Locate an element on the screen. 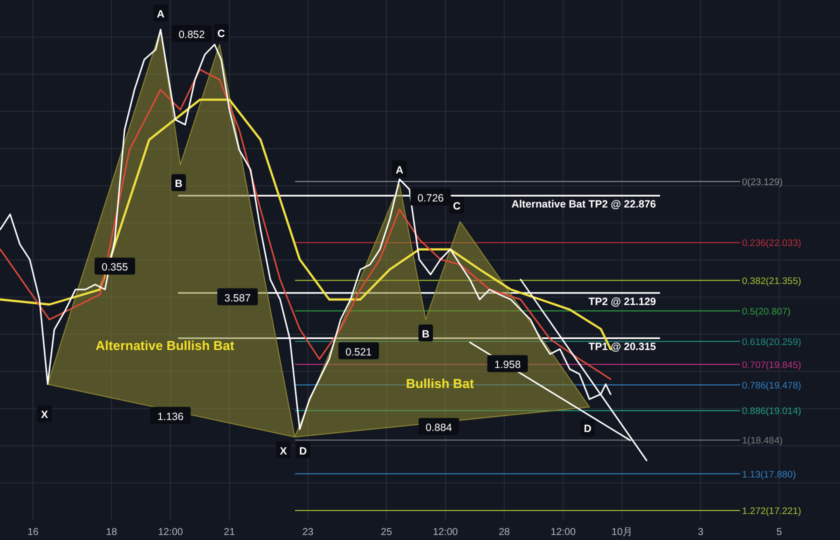  ref-line-label: 0.886(19.014) is located at coordinates (772, 412).